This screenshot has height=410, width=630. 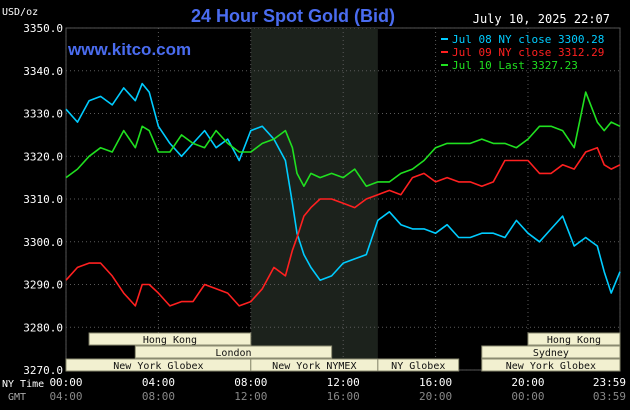 I want to click on x-tick-label-ny: 20:00, so click(x=527, y=382).